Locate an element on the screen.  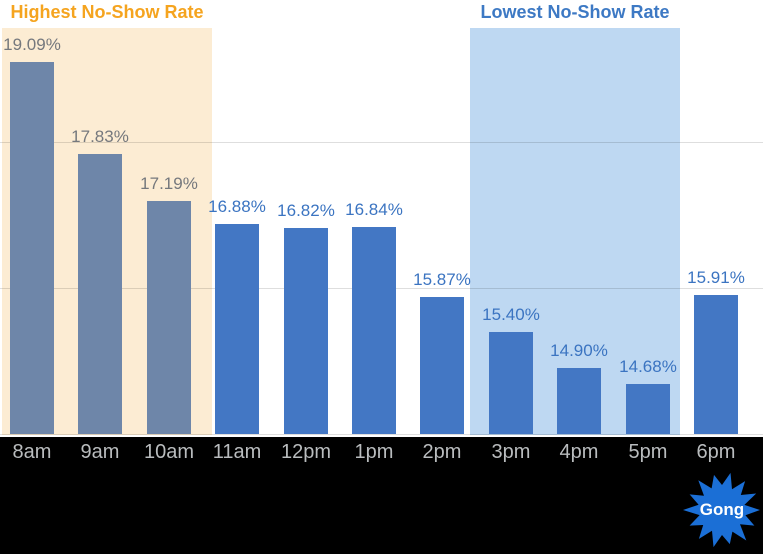
value-label-4pm: 14.90% is located at coordinates (579, 350).